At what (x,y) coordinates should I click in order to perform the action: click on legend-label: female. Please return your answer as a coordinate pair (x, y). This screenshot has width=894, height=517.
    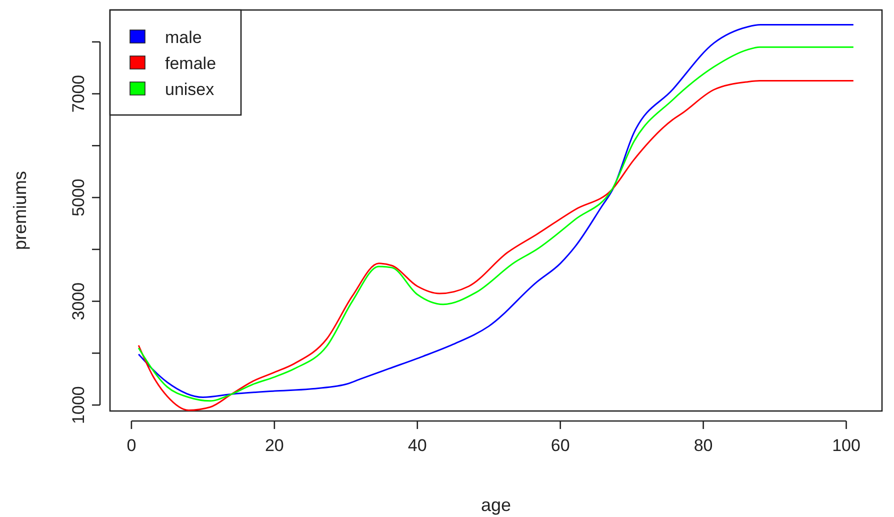
    Looking at the image, I should click on (190, 63).